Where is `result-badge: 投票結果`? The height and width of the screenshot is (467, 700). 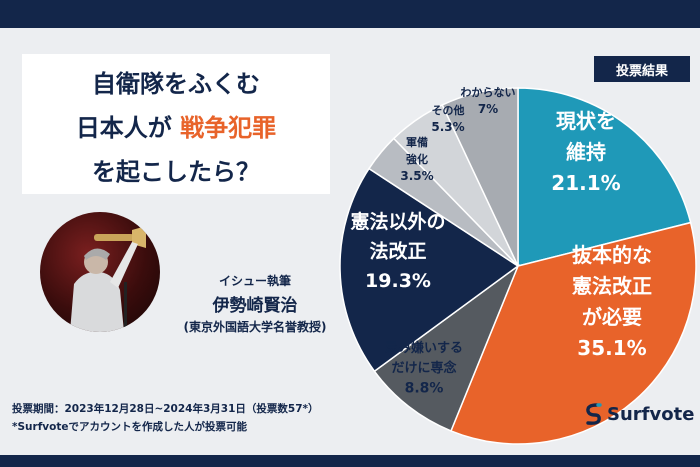 result-badge: 投票結果 is located at coordinates (642, 69).